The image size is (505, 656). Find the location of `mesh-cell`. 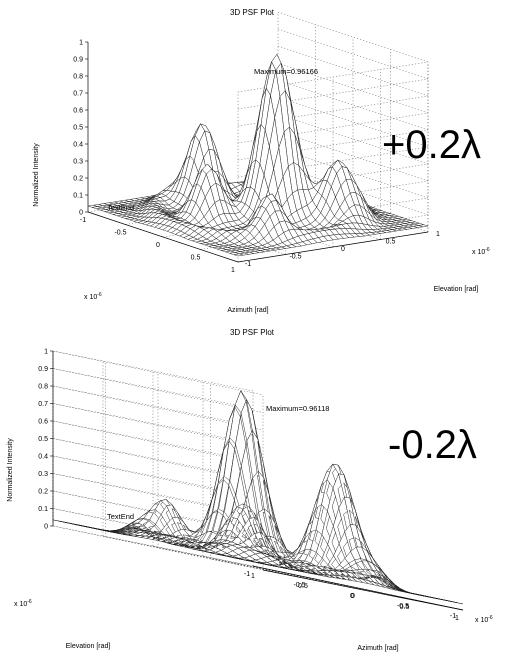

mesh-cell is located at coordinates (457, 603).